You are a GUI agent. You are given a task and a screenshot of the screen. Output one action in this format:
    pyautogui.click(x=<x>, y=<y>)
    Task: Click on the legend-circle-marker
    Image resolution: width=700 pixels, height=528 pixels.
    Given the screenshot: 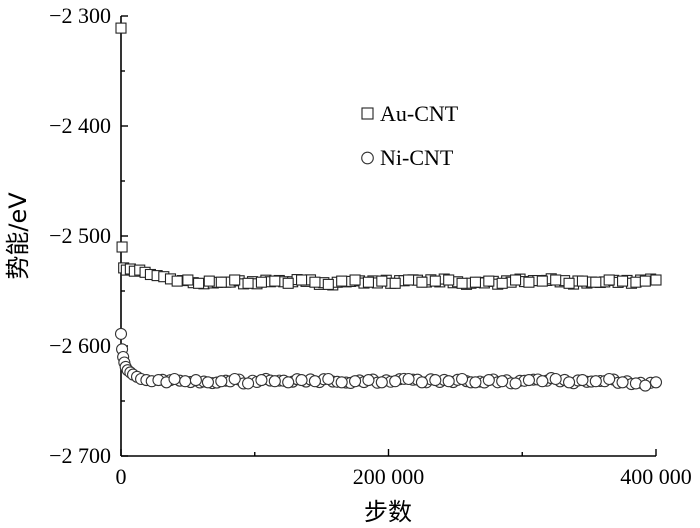 What is the action you would take?
    pyautogui.click(x=367, y=158)
    